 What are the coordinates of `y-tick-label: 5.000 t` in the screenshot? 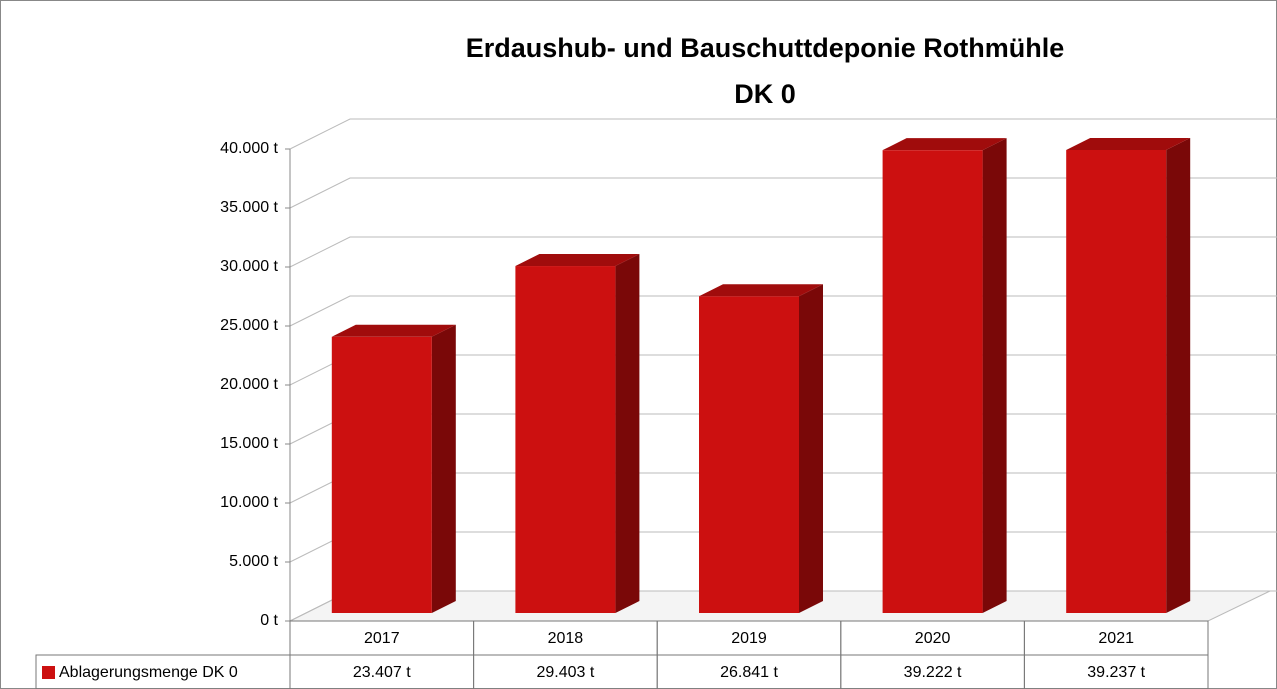 It's located at (253, 561).